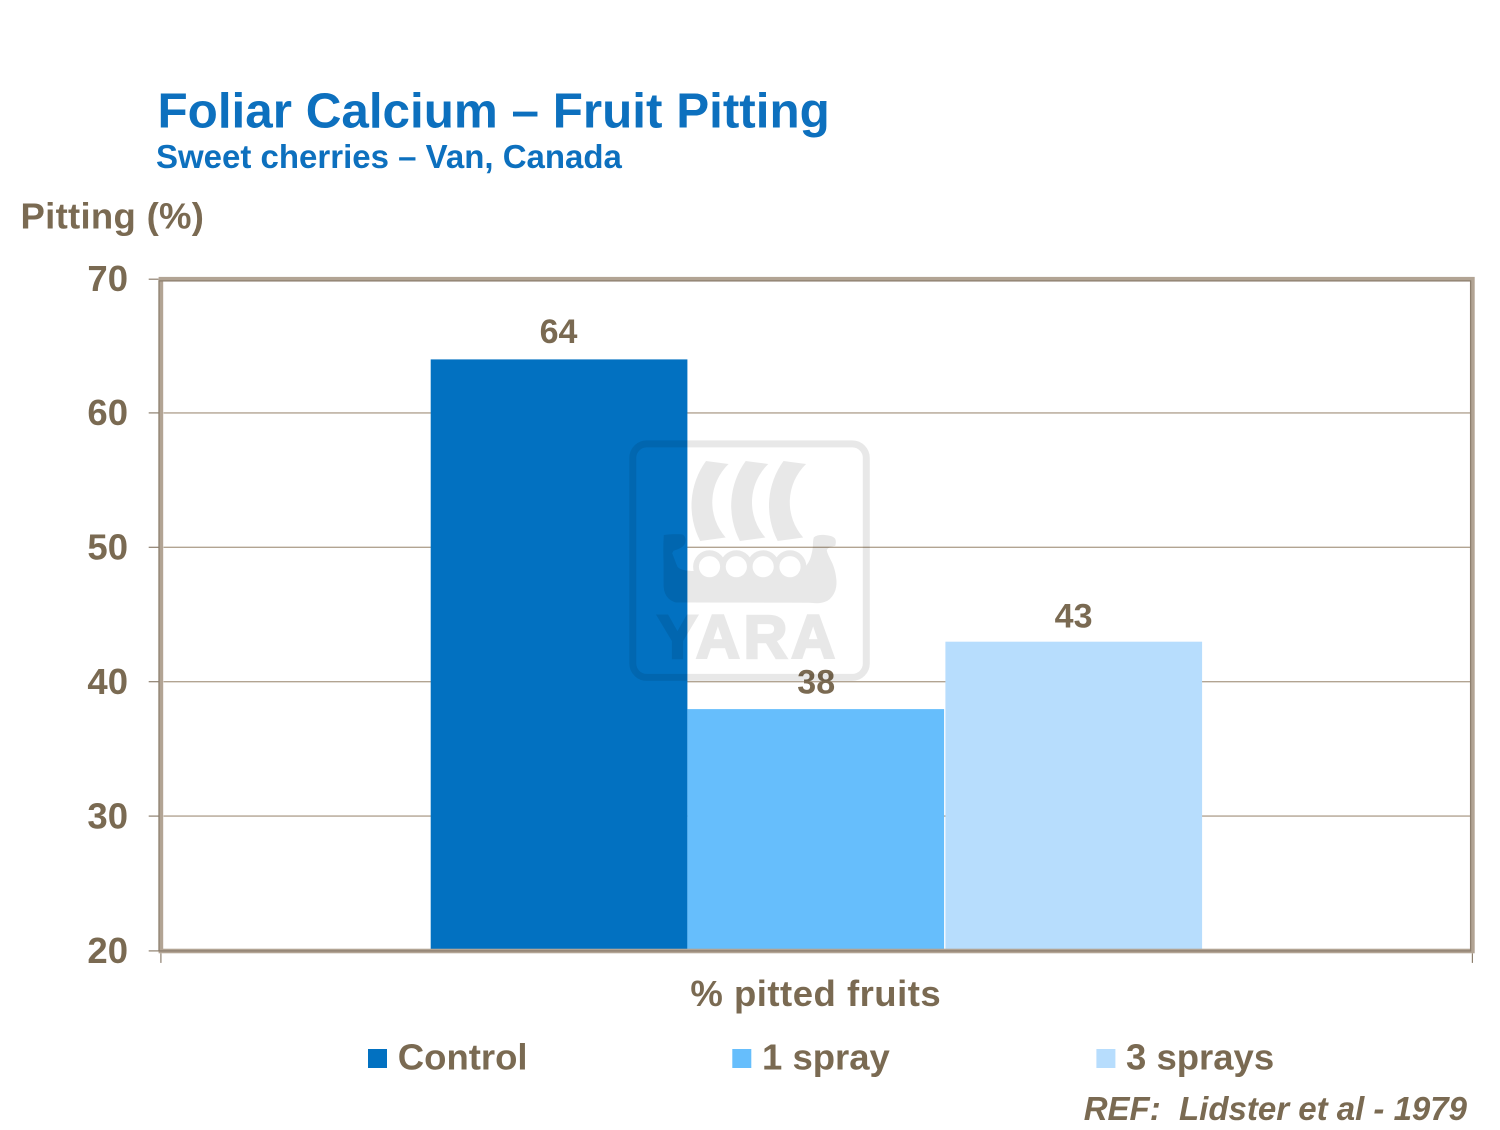 The image size is (1500, 1130). What do you see at coordinates (107, 815) in the screenshot?
I see `svg-text: 30` at bounding box center [107, 815].